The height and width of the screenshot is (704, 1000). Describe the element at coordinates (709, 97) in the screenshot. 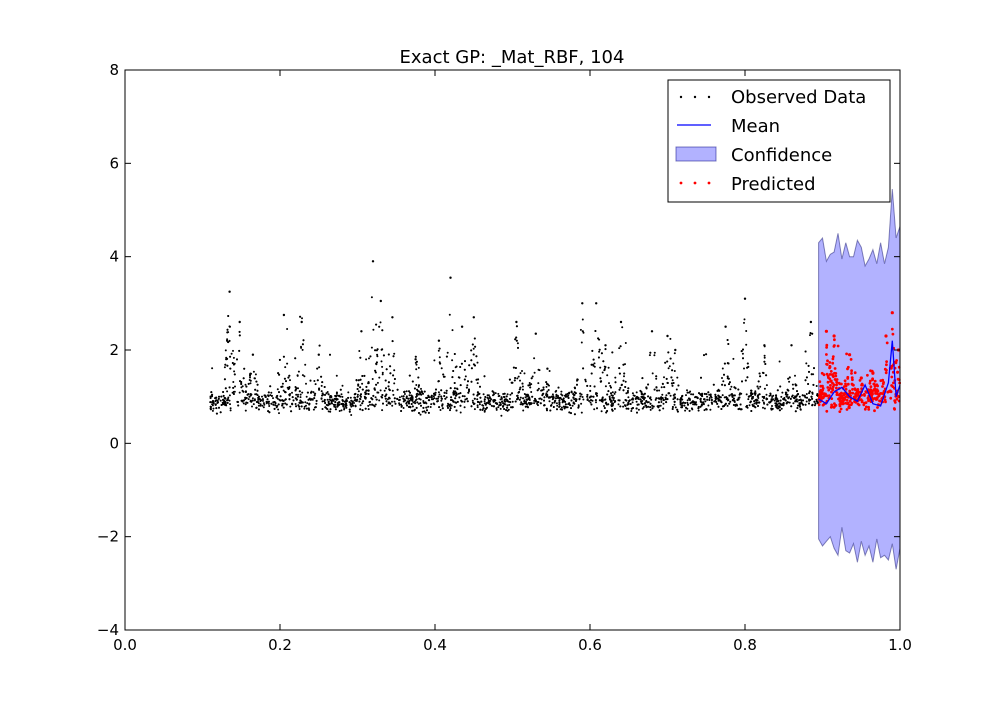

I see `legend-observed-marker` at that location.